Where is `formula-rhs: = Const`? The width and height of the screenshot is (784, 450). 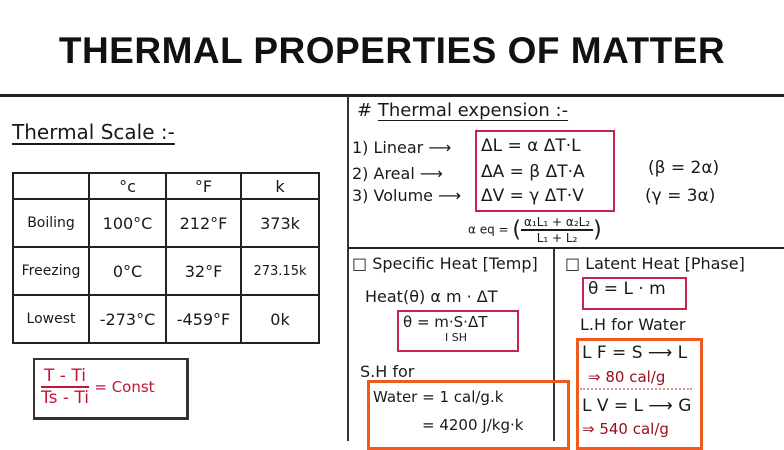
formula-rhs: = Const is located at coordinates (124, 387).